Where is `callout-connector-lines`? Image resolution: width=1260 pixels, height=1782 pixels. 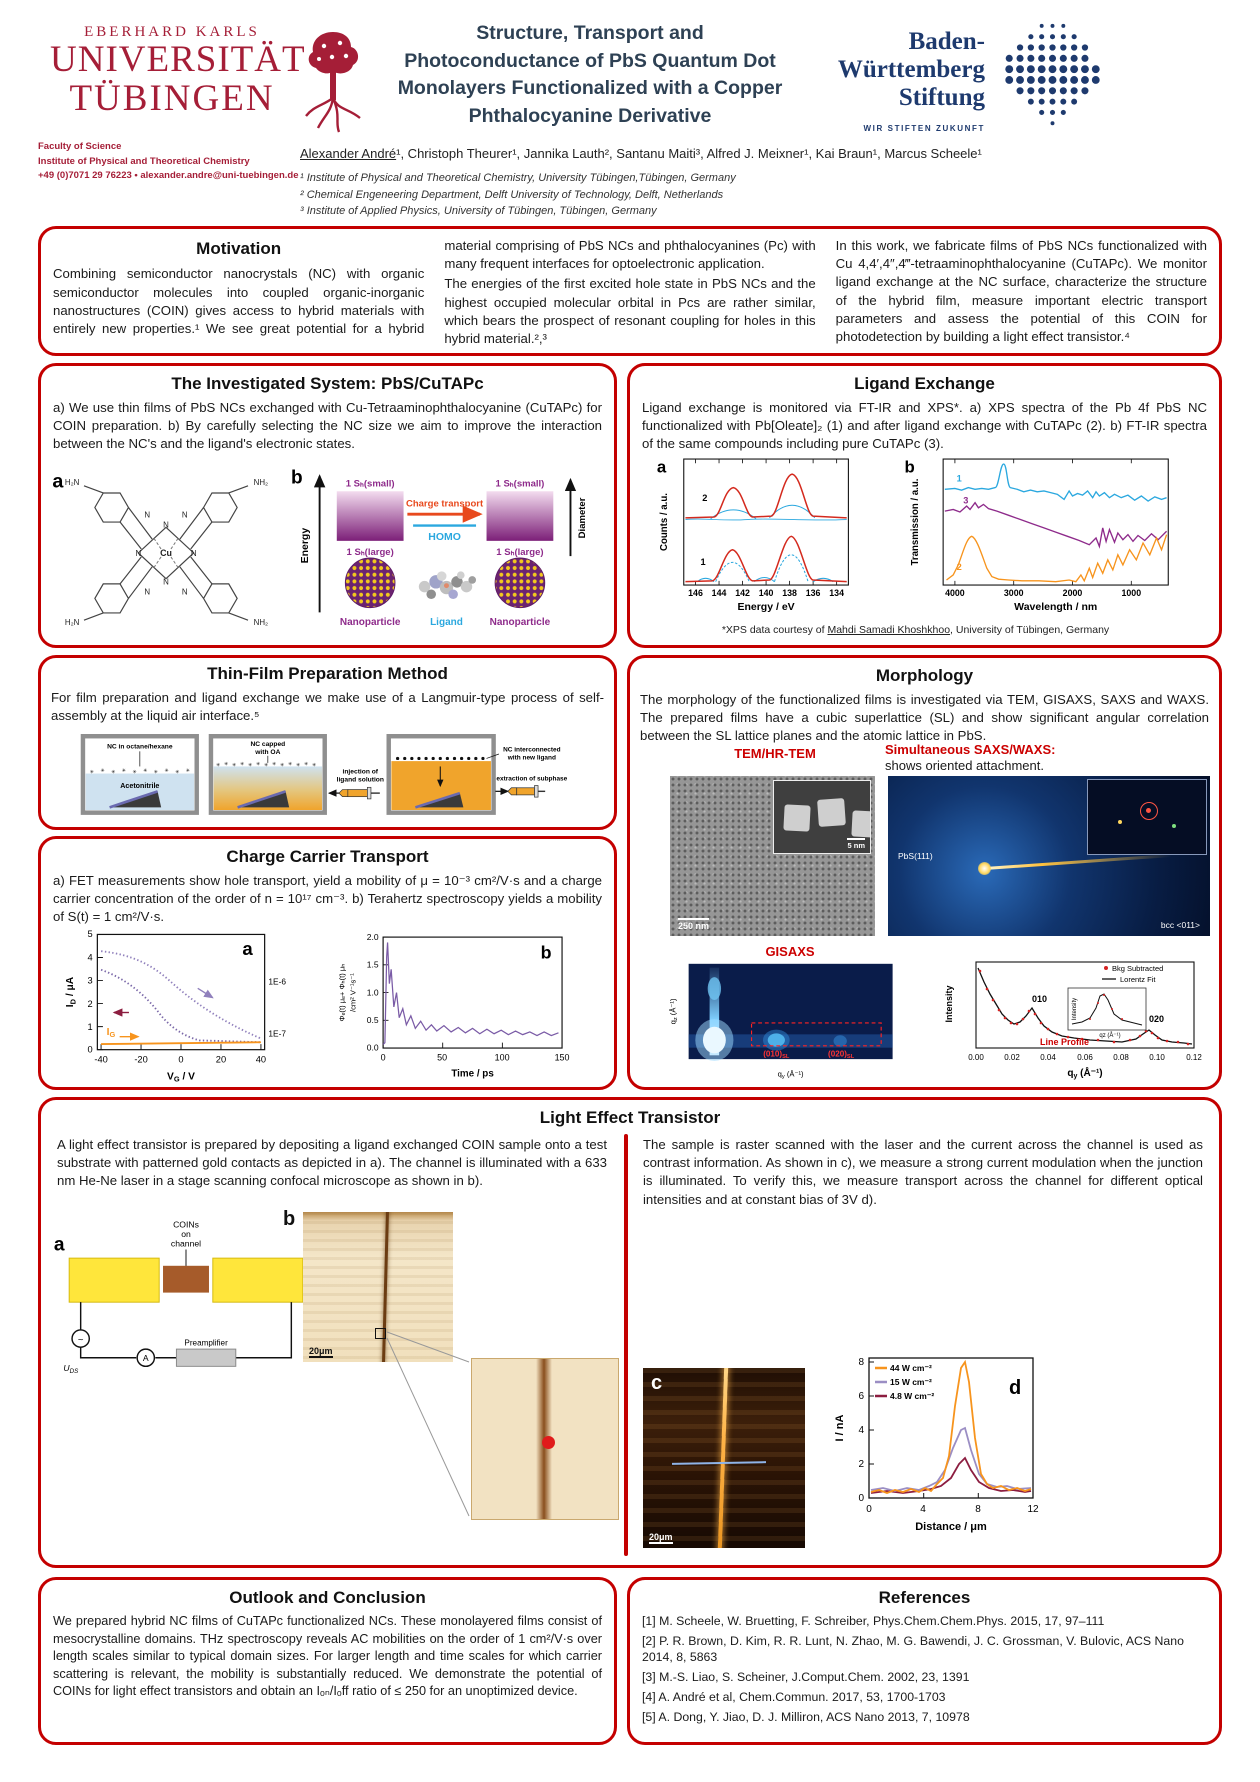 callout-connector-lines is located at coordinates (428, 1424).